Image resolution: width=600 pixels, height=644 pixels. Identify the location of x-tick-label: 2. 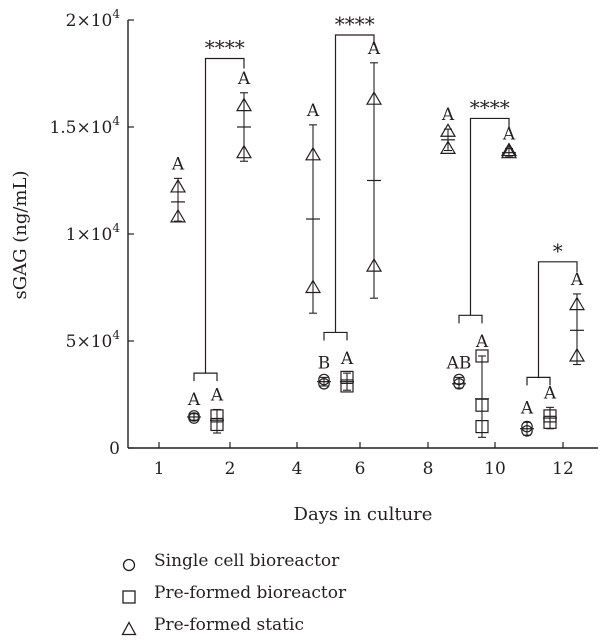
(230, 469).